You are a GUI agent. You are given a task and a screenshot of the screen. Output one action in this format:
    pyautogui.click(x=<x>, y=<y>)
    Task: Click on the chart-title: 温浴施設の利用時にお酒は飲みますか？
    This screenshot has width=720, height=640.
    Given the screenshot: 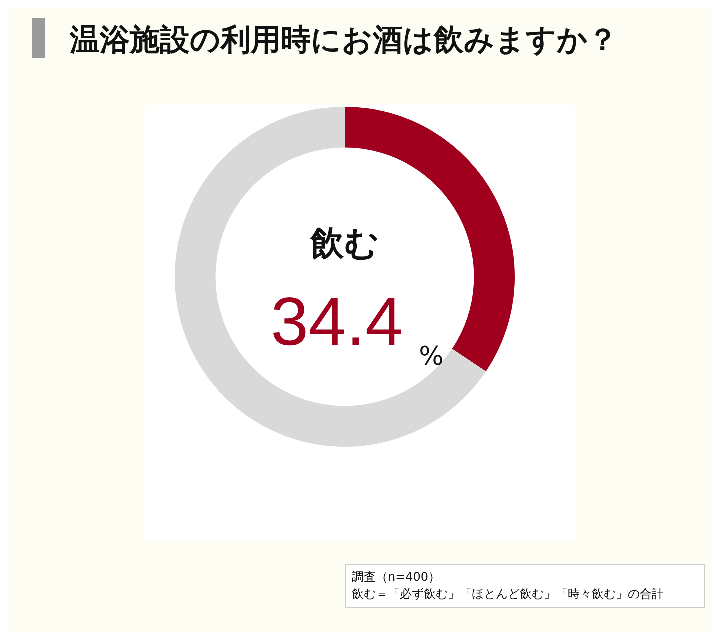 What is the action you would take?
    pyautogui.click(x=344, y=41)
    